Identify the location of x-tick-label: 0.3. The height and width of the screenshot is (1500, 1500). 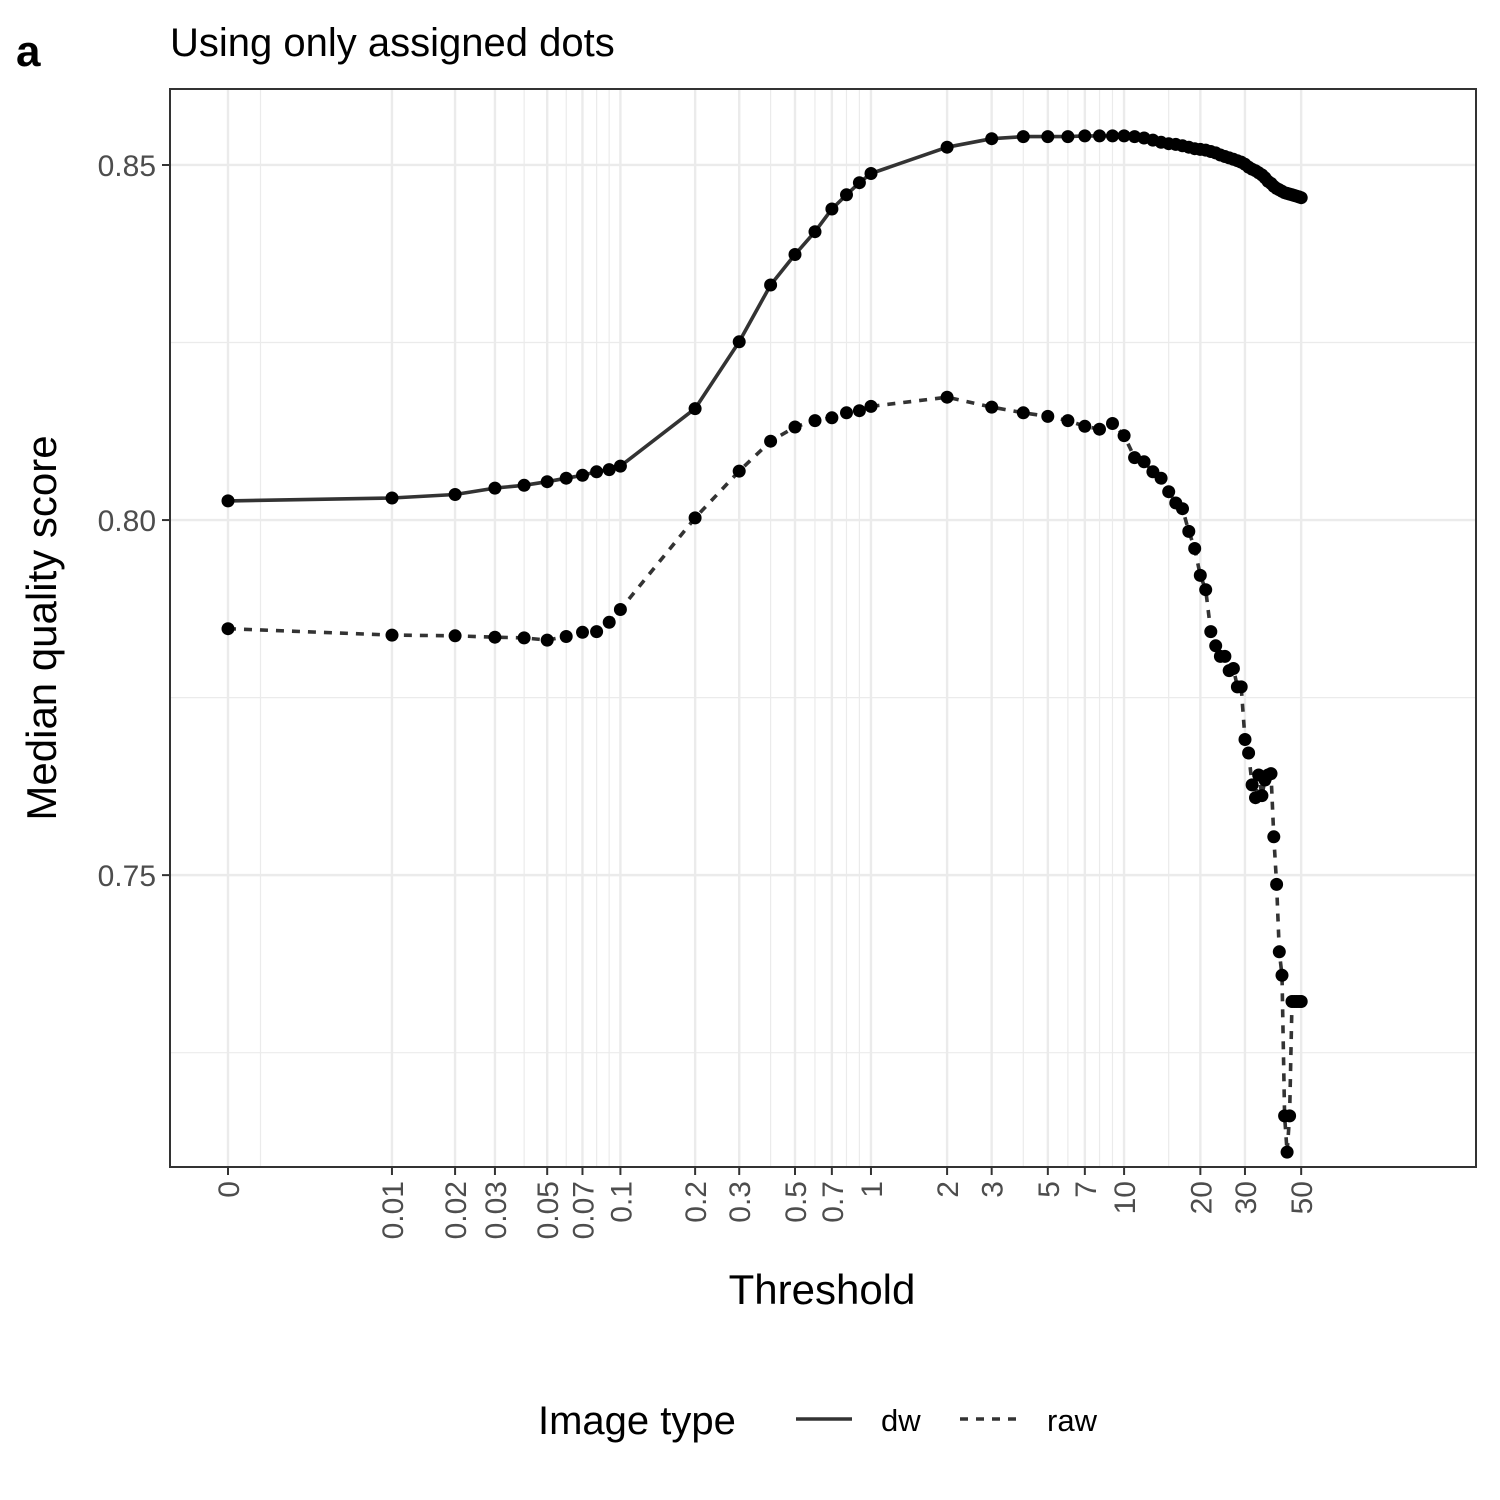
(740, 1202).